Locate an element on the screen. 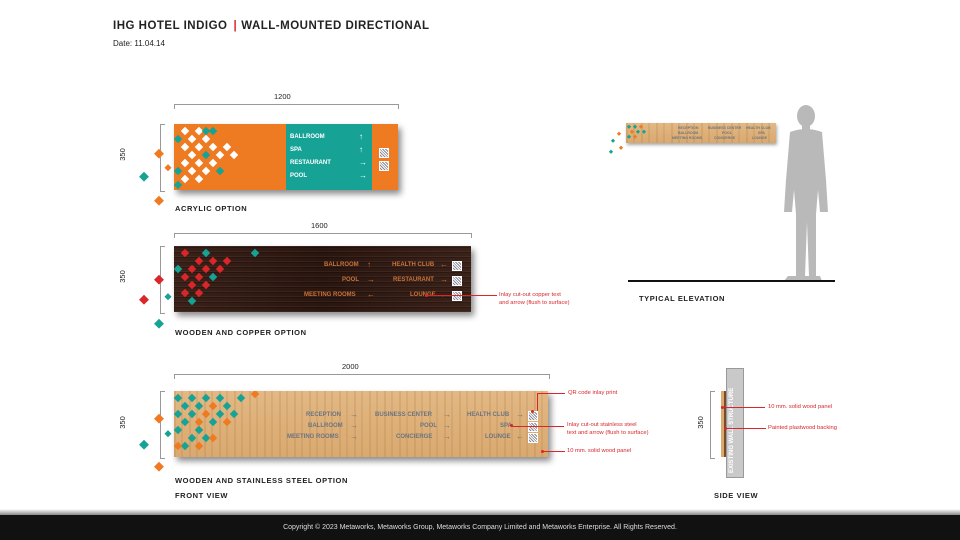 This screenshot has height=540, width=960. mini-item: BALLROOM is located at coordinates (688, 133).